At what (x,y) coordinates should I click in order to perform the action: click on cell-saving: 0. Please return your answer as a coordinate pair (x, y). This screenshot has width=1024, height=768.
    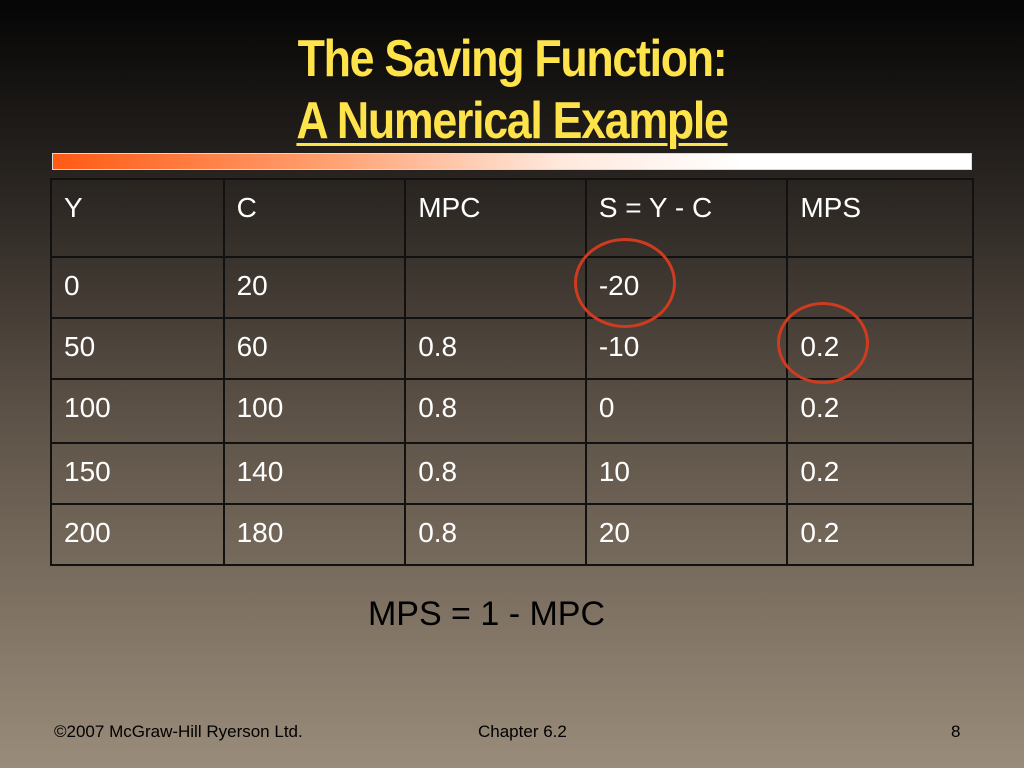
    Looking at the image, I should click on (686, 411).